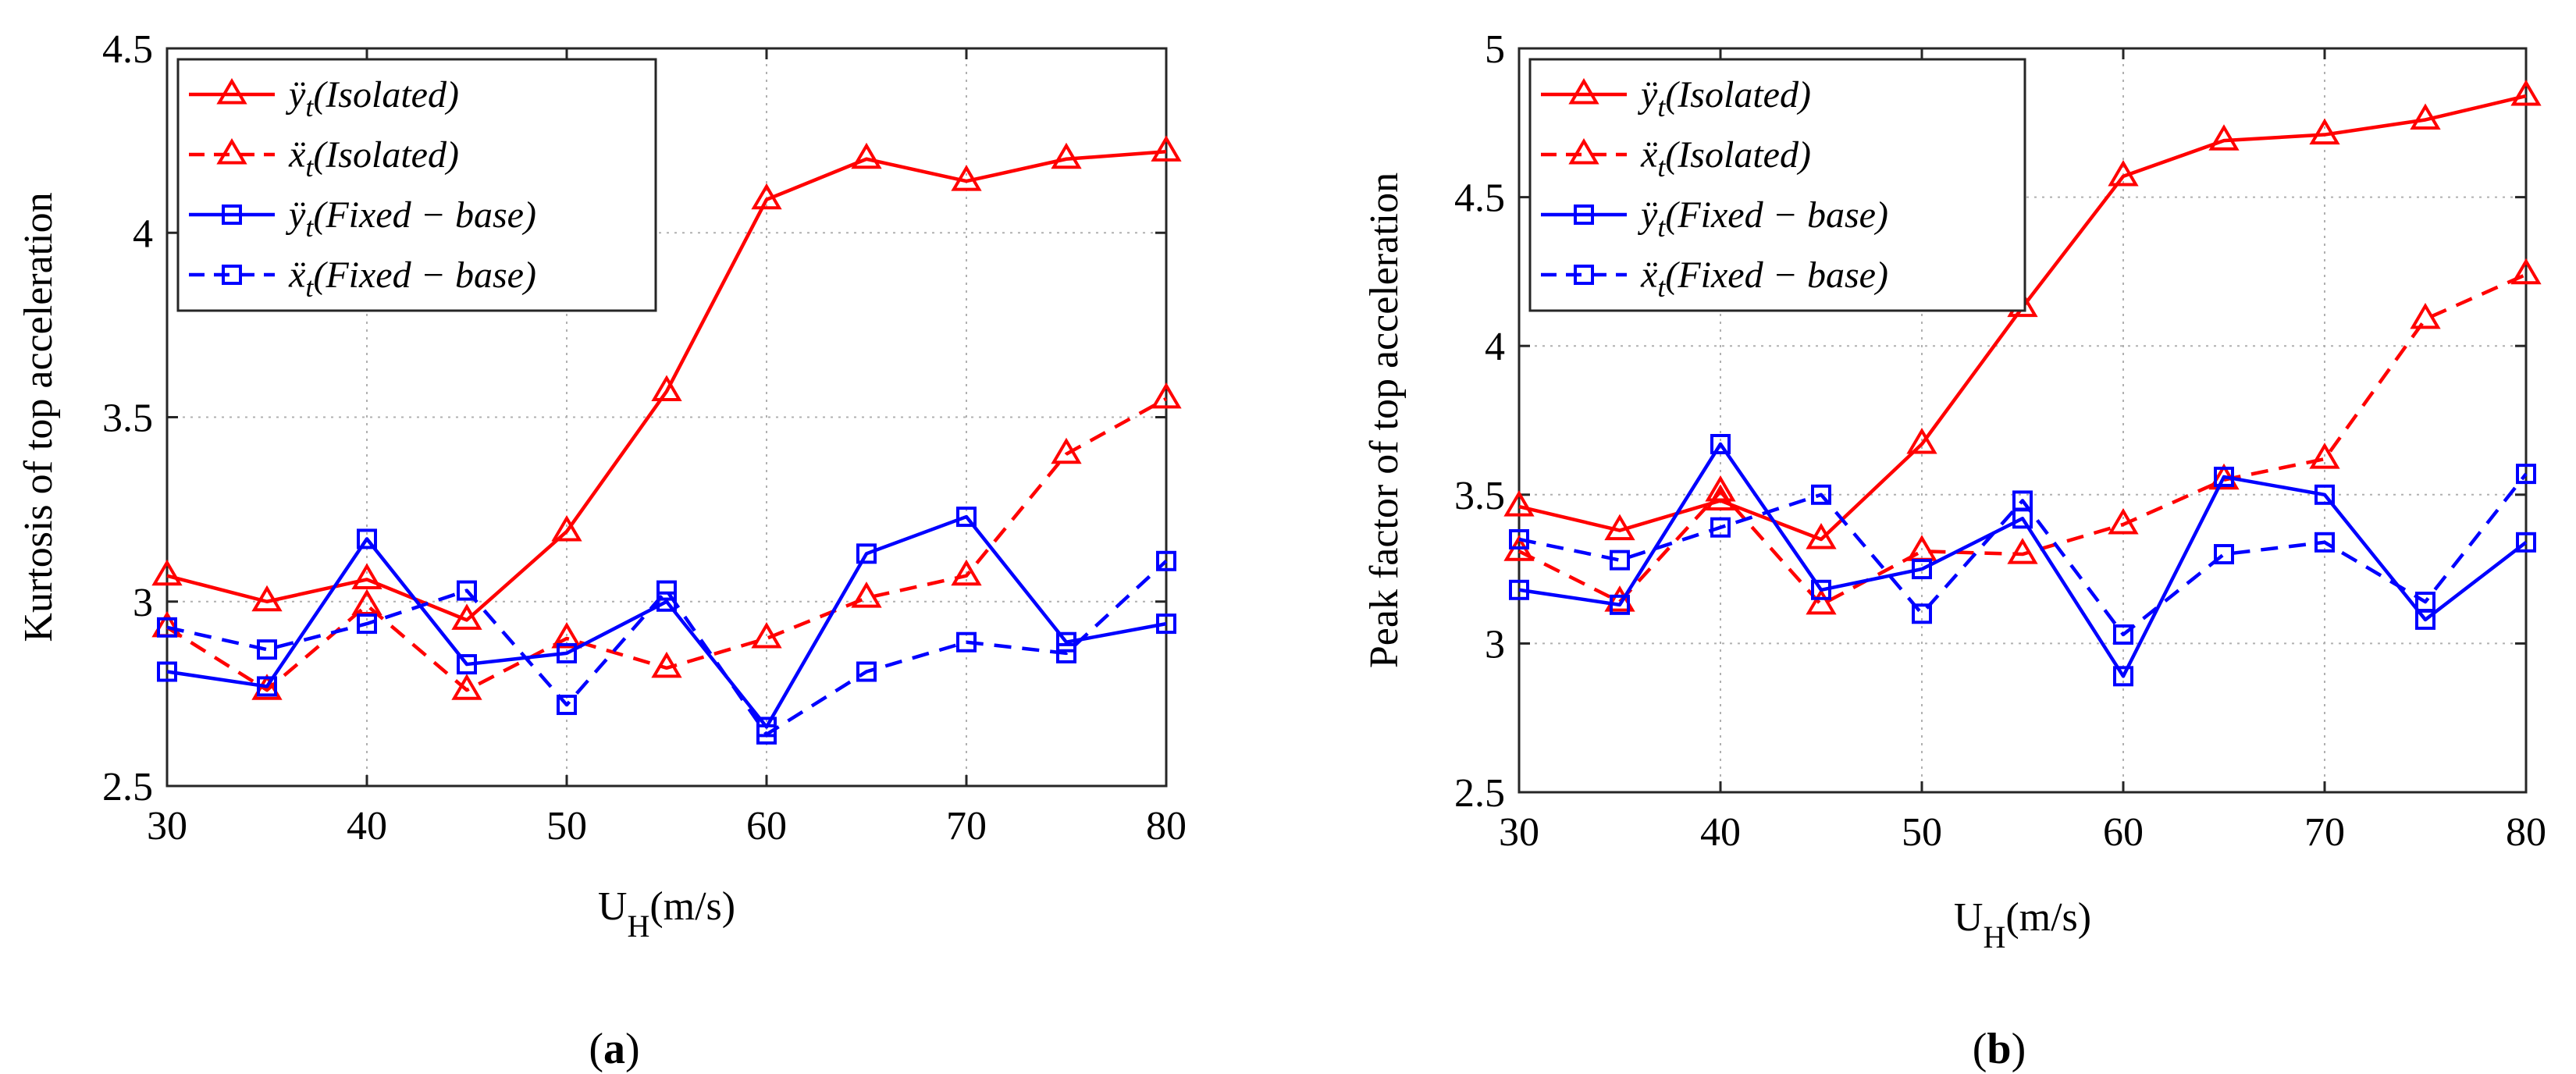 This screenshot has height=1074, width=2576. Describe the element at coordinates (1720, 832) in the screenshot. I see `x-tick-label: 40` at that location.